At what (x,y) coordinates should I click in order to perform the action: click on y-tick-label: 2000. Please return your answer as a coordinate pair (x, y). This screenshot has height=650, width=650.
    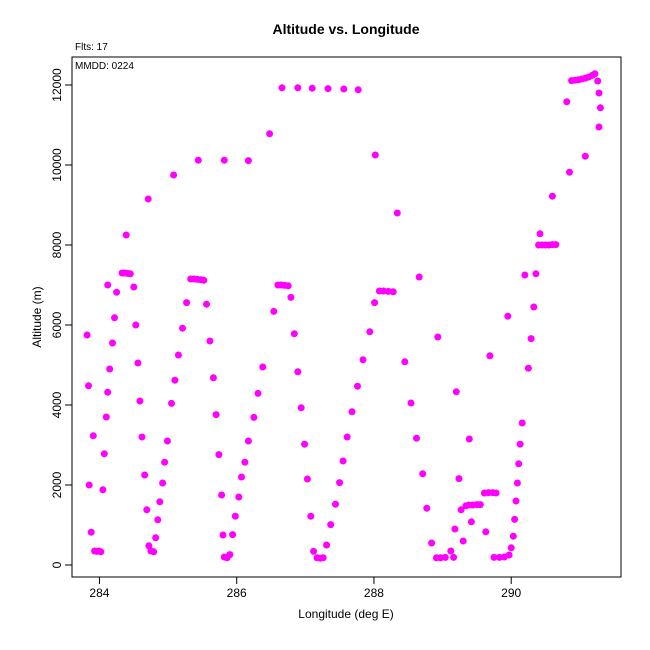
    Looking at the image, I should click on (57, 484).